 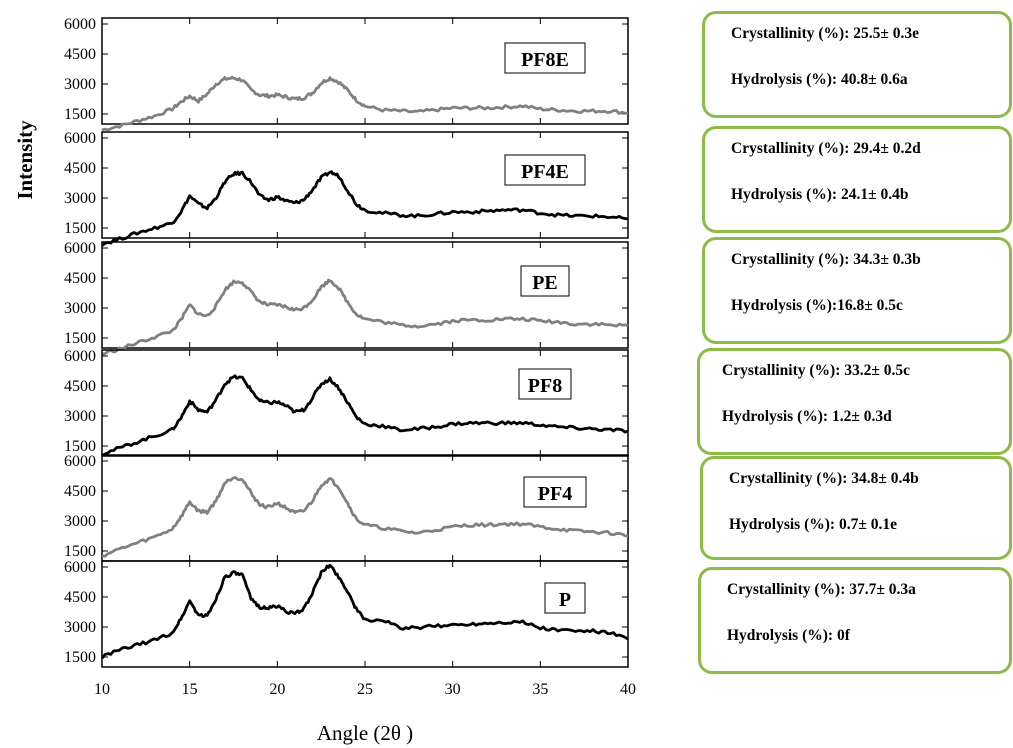 What do you see at coordinates (365, 733) in the screenshot?
I see `x-axis-title: Angle (2θ )` at bounding box center [365, 733].